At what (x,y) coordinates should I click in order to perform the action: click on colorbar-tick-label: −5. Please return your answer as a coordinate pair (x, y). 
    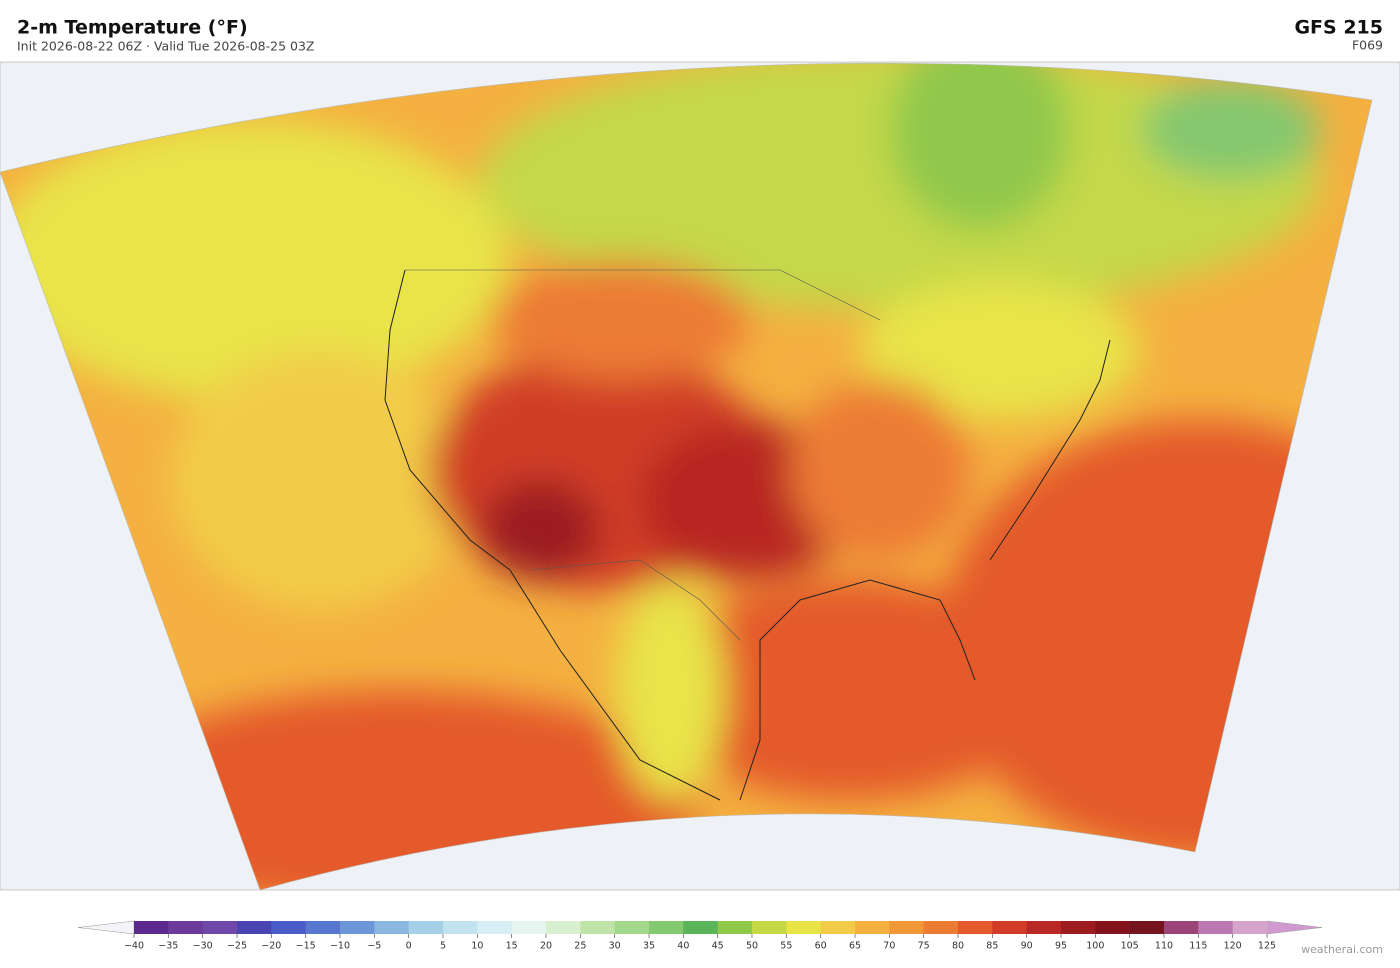
    Looking at the image, I should click on (374, 946).